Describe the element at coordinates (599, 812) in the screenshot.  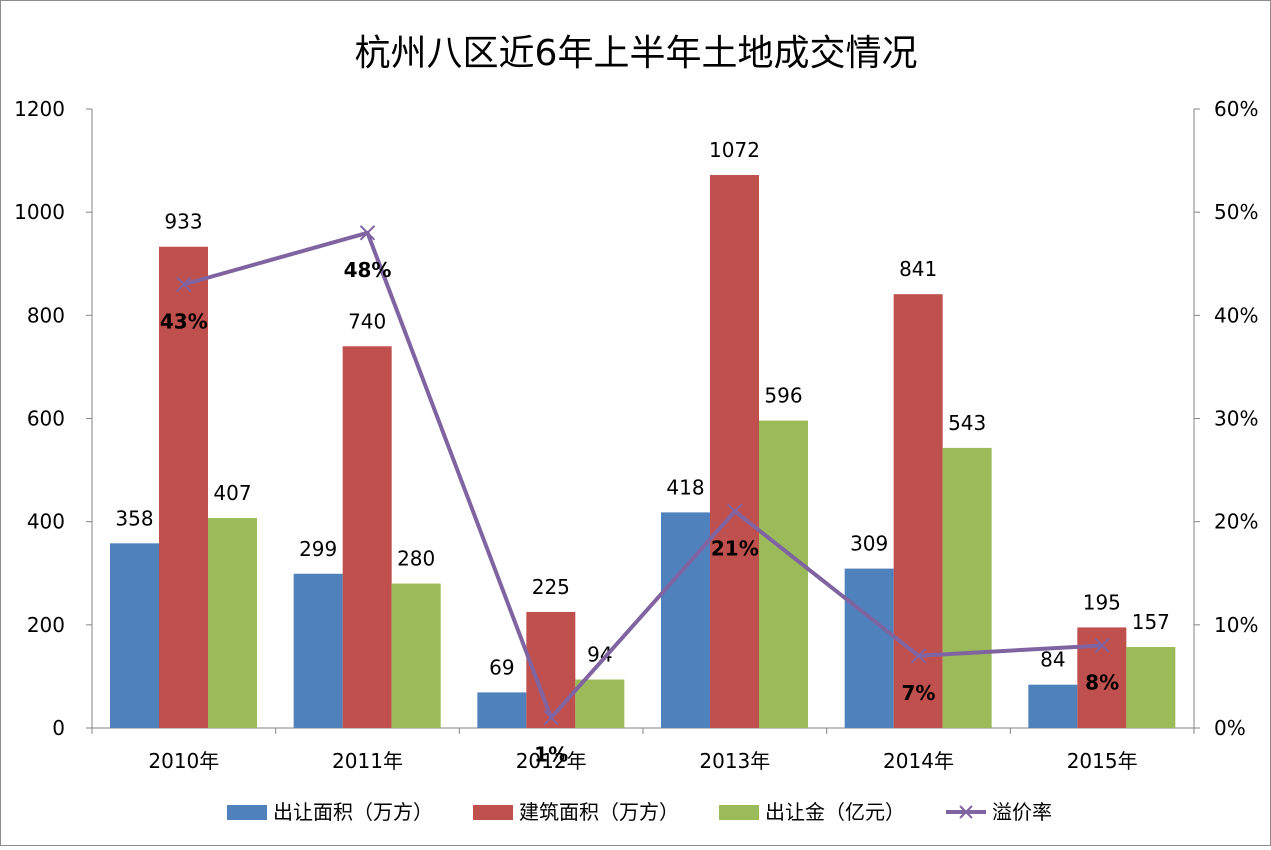
I see `legend-label: 建筑面积（万方）` at that location.